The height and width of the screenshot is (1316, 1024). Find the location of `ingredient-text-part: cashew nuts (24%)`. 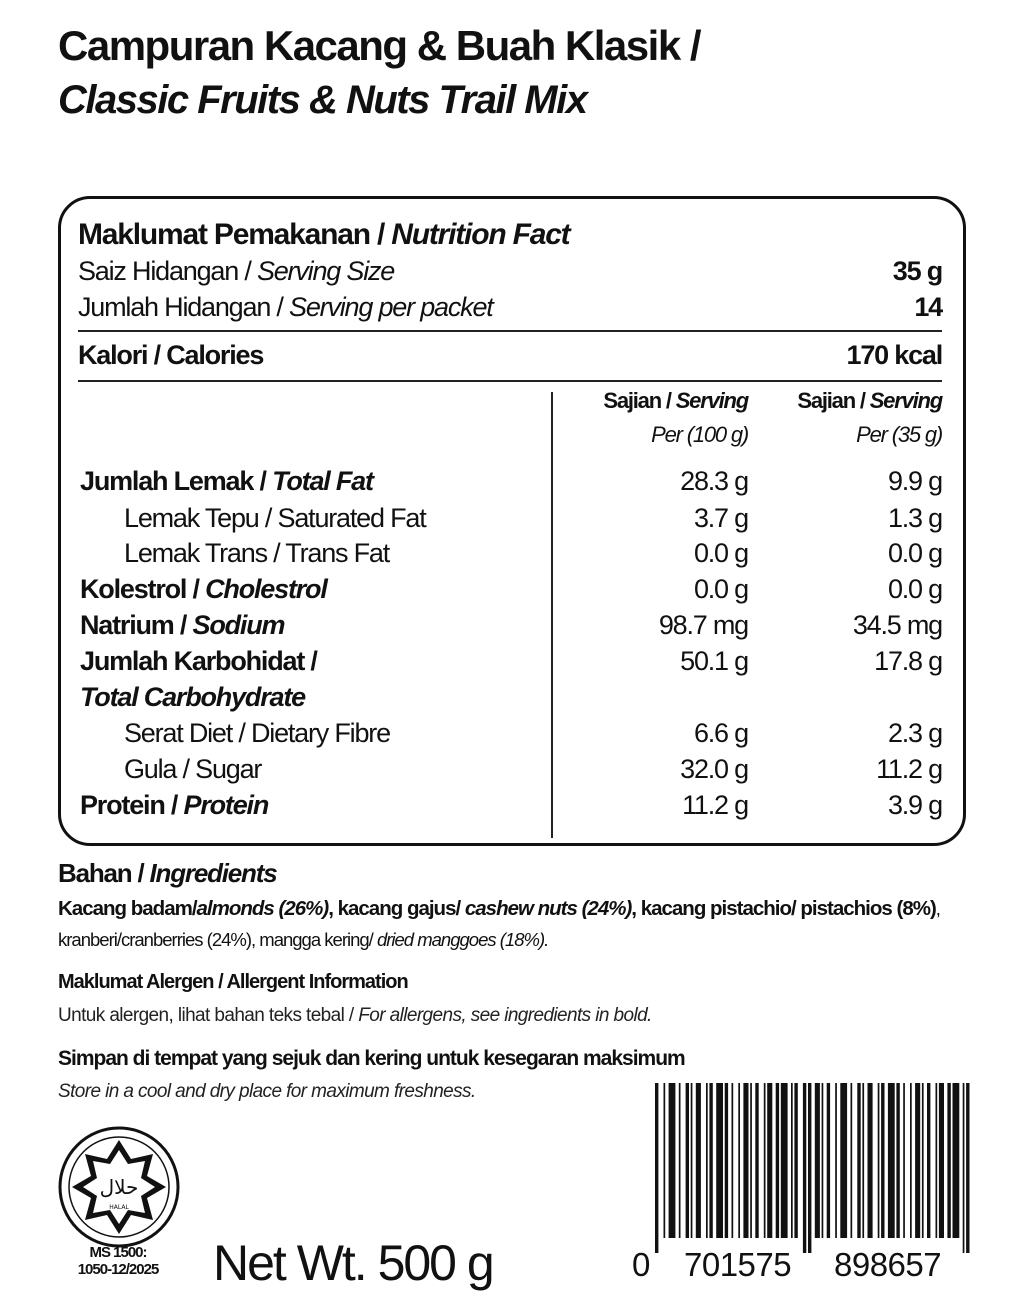

ingredient-text-part: cashew nuts (24%) is located at coordinates (548, 908).